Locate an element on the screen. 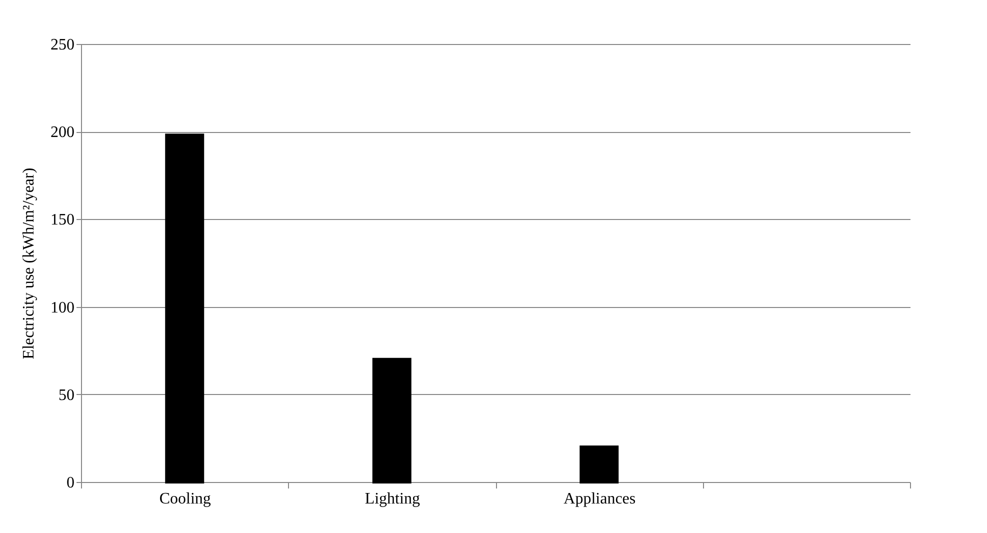 This screenshot has height=533, width=987. y-tick-label: 200 is located at coordinates (62, 133).